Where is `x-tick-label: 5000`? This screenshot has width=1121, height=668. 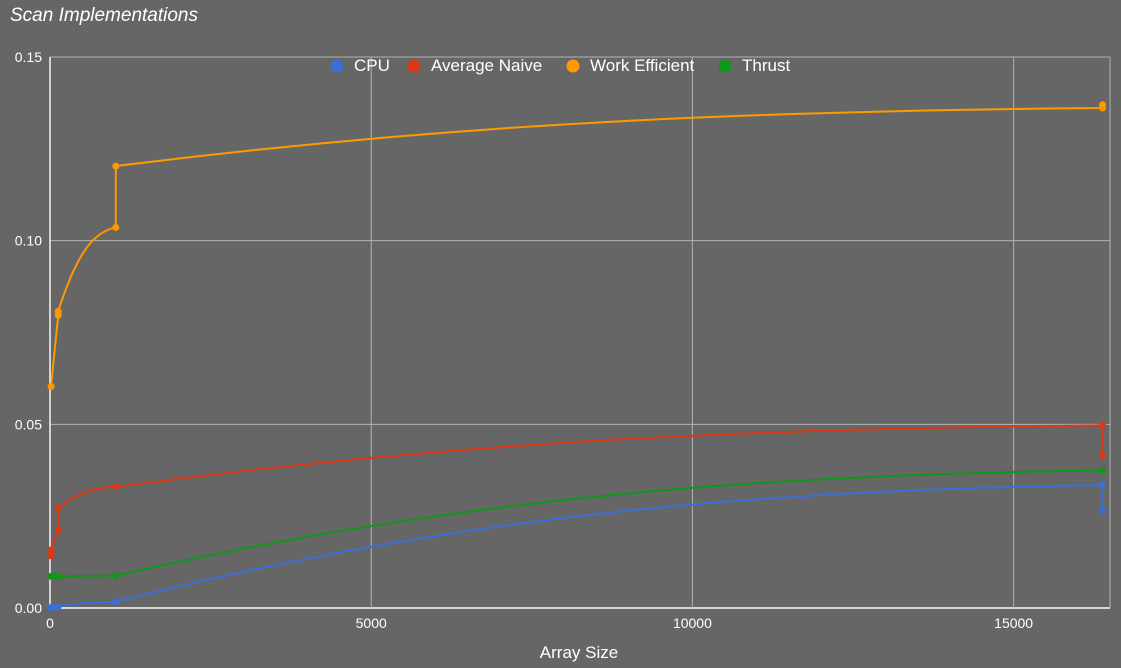
x-tick-label: 5000 is located at coordinates (371, 623).